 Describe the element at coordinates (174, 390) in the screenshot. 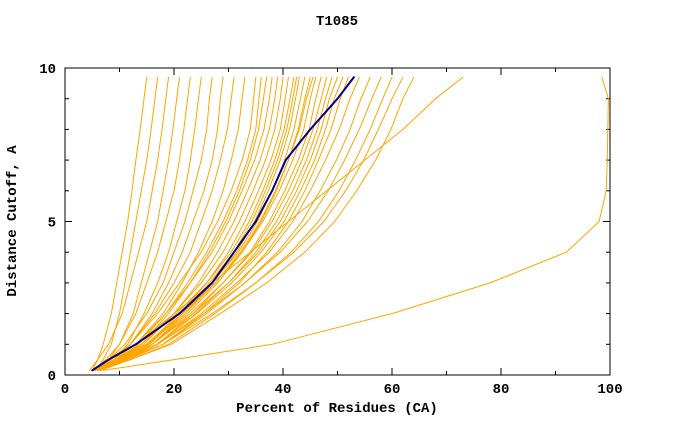

I see `x-tick-label: 20` at that location.